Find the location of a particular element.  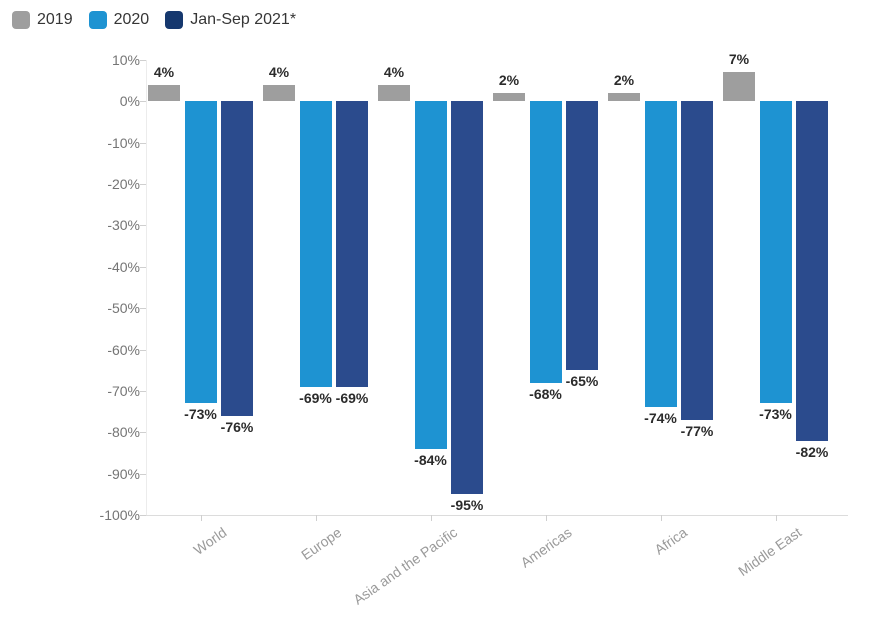

y-axis-tick-label: -100% is located at coordinates (119, 515).